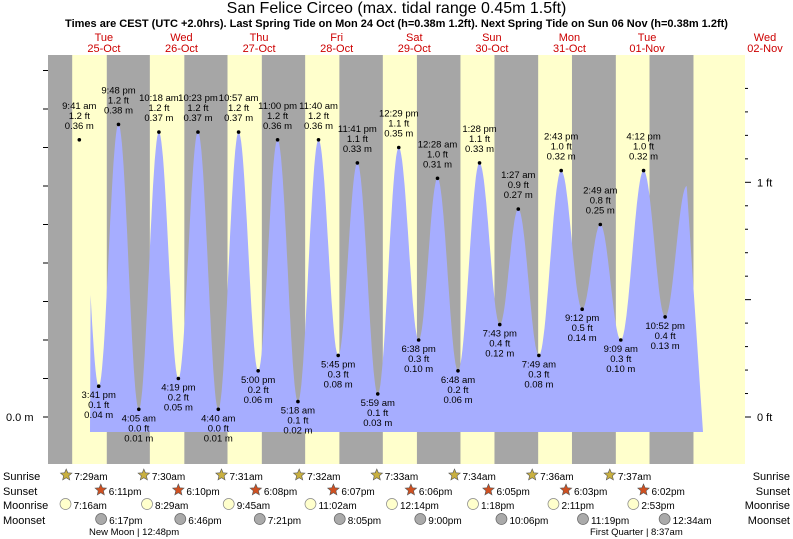 Image resolution: width=793 pixels, height=539 pixels. I want to click on sunrise-time: 7:30am, so click(168, 477).